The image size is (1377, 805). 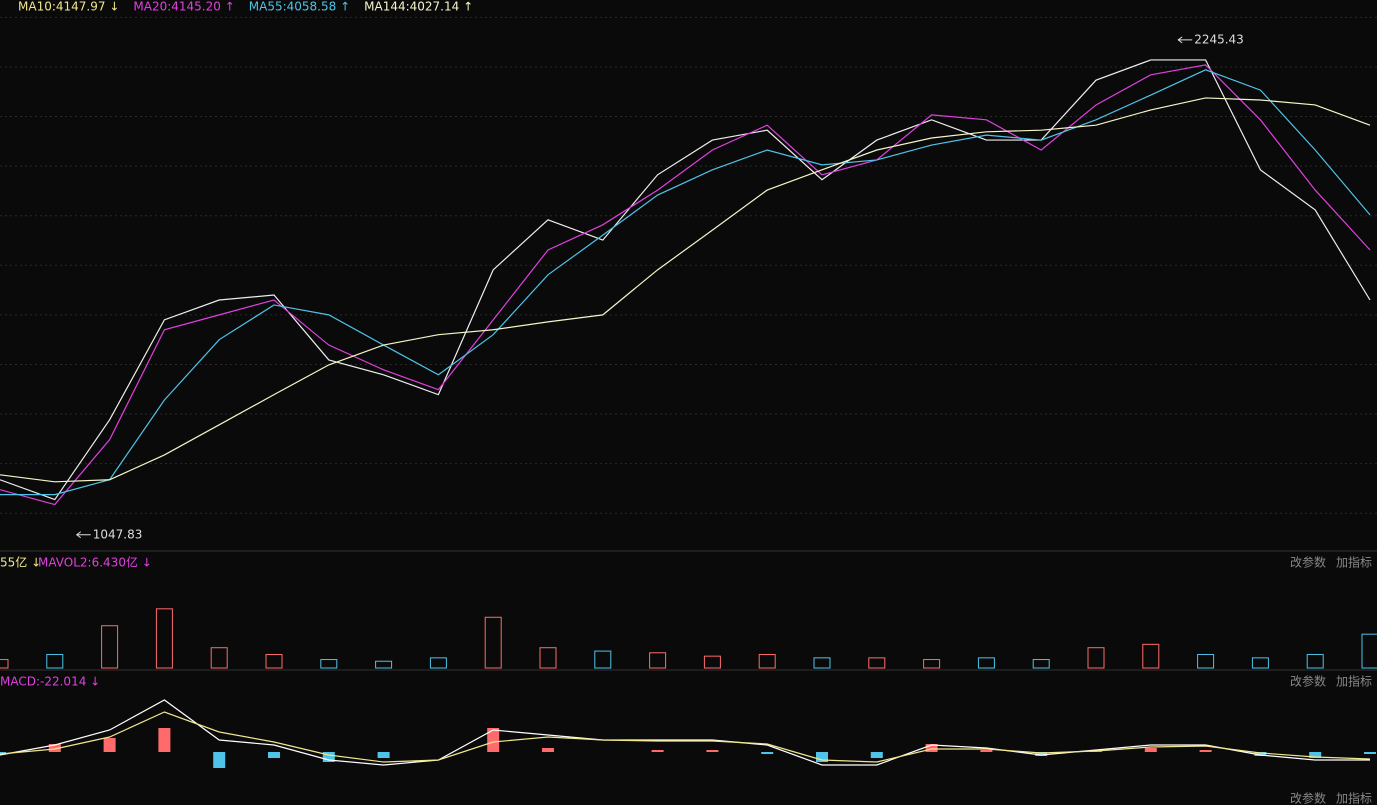 I want to click on volume-ma-label: MAVOL2:6.430亿 ↓, so click(x=95, y=562).